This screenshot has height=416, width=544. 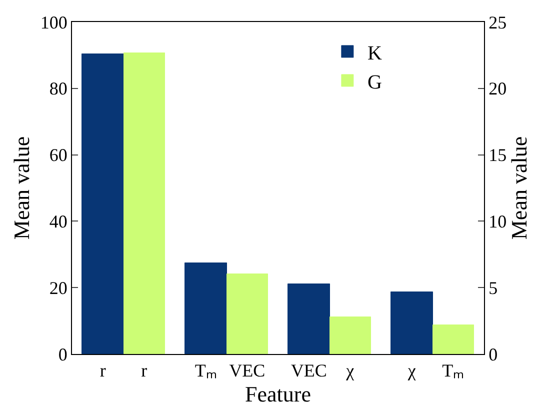 I want to click on y2-tick-label: 5, so click(x=493, y=288).